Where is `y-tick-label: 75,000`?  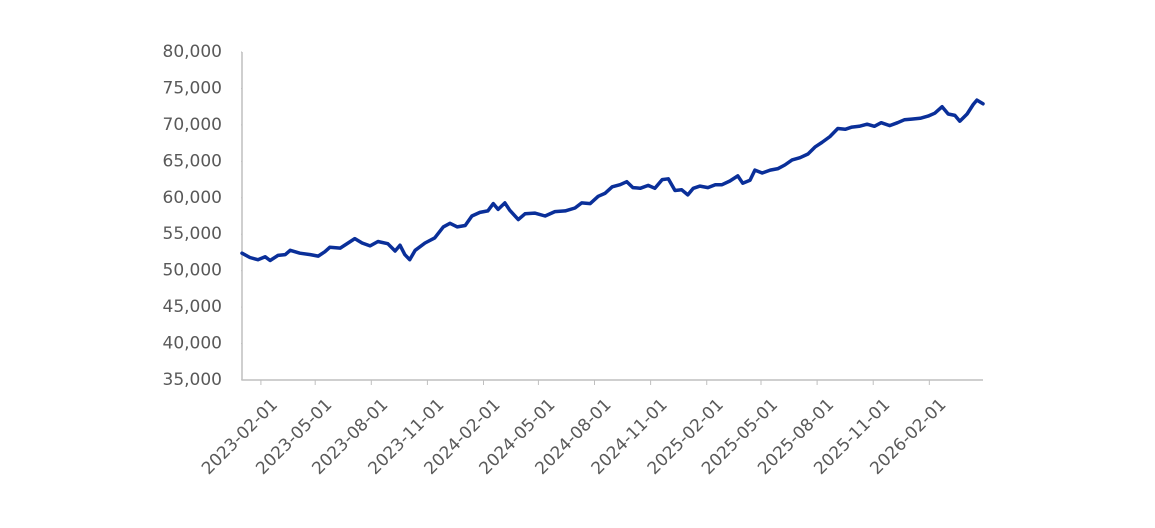 y-tick-label: 75,000 is located at coordinates (192, 88).